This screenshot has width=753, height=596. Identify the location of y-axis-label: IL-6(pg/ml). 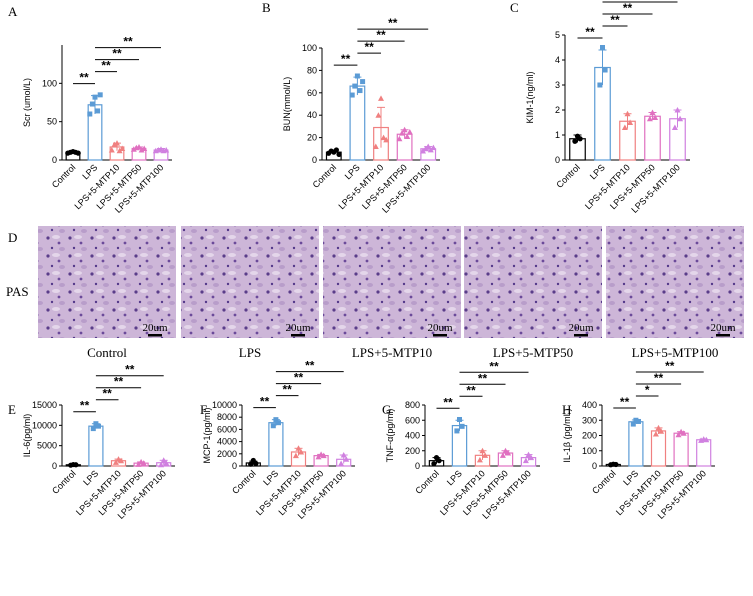
(27, 436).